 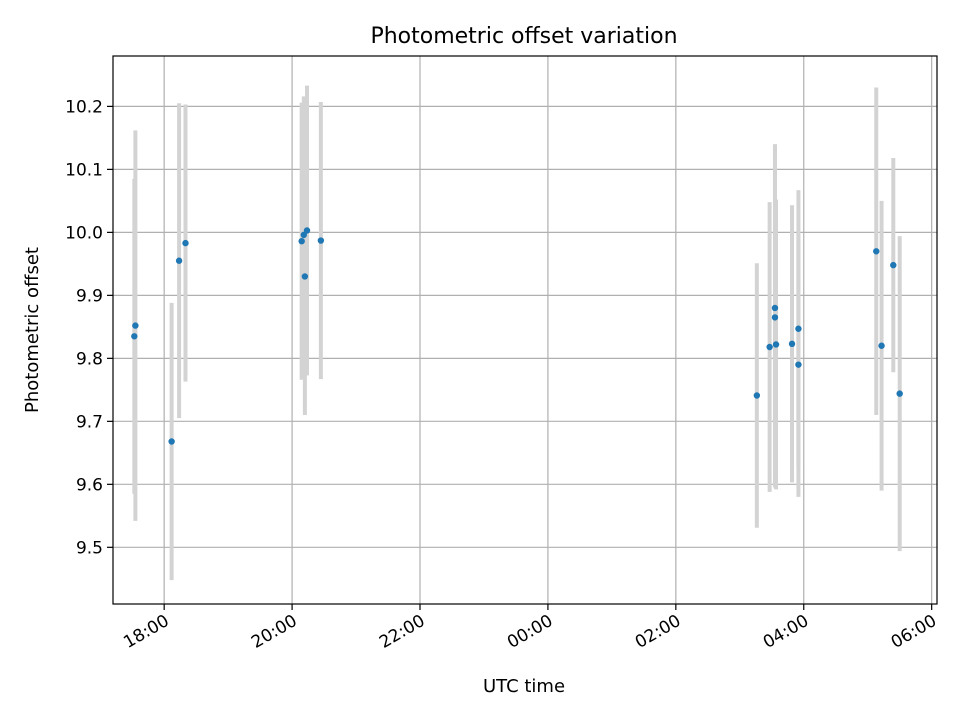 I want to click on y-tick-label: 9.6, so click(x=89, y=485).